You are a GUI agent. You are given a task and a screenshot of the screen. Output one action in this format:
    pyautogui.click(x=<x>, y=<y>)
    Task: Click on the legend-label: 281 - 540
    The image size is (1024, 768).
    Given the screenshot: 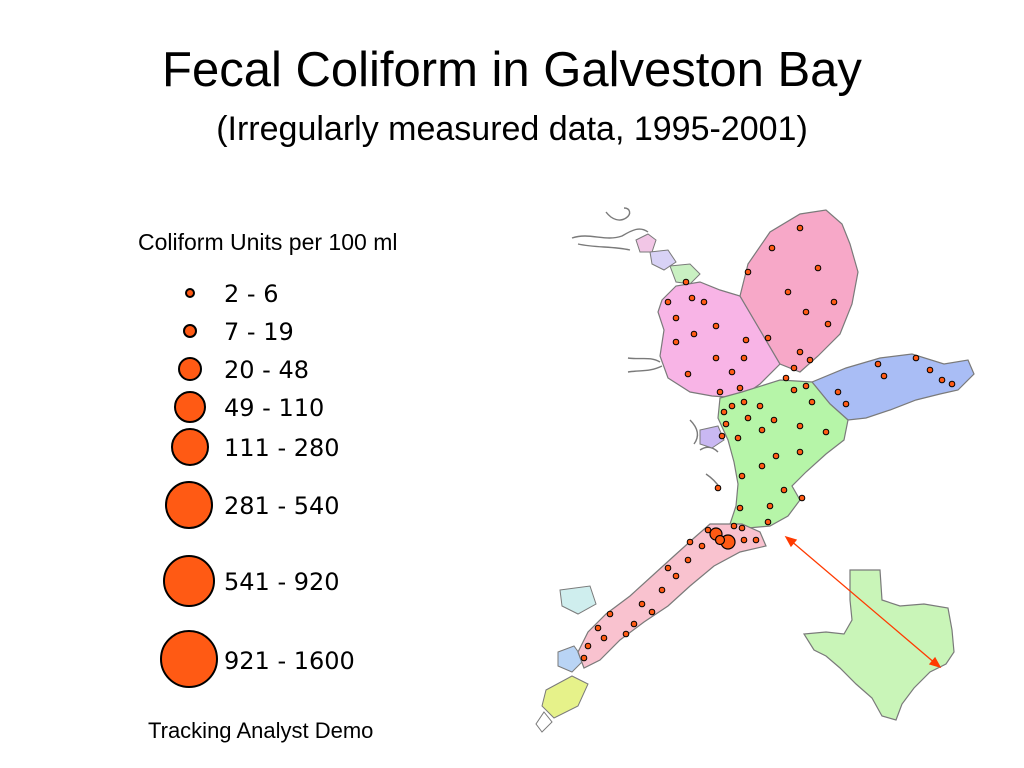 What is the action you would take?
    pyautogui.click(x=282, y=506)
    